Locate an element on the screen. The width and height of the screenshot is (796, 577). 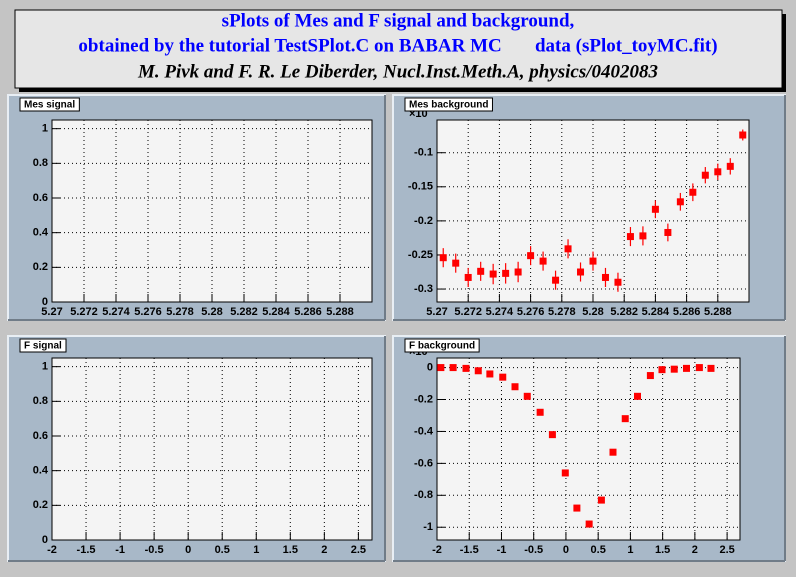
y-tick-label: -0.4 is located at coordinates (424, 431).